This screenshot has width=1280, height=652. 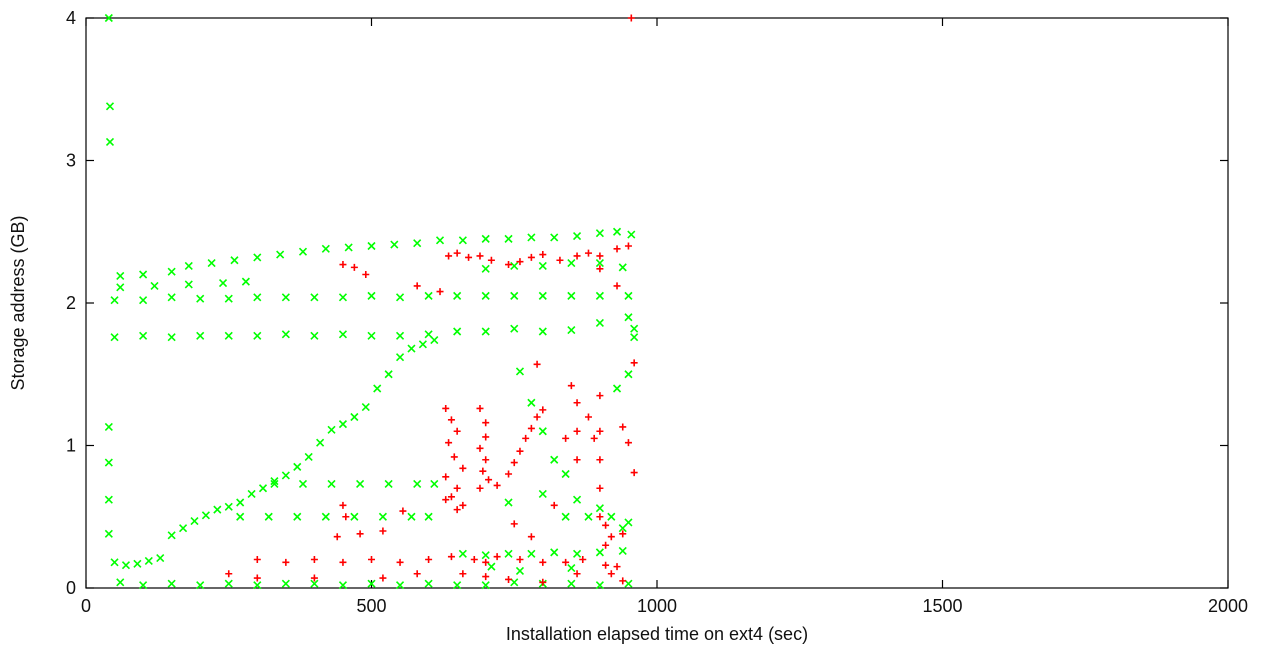 I want to click on y-axis-title: Storage address (GB), so click(x=18, y=302).